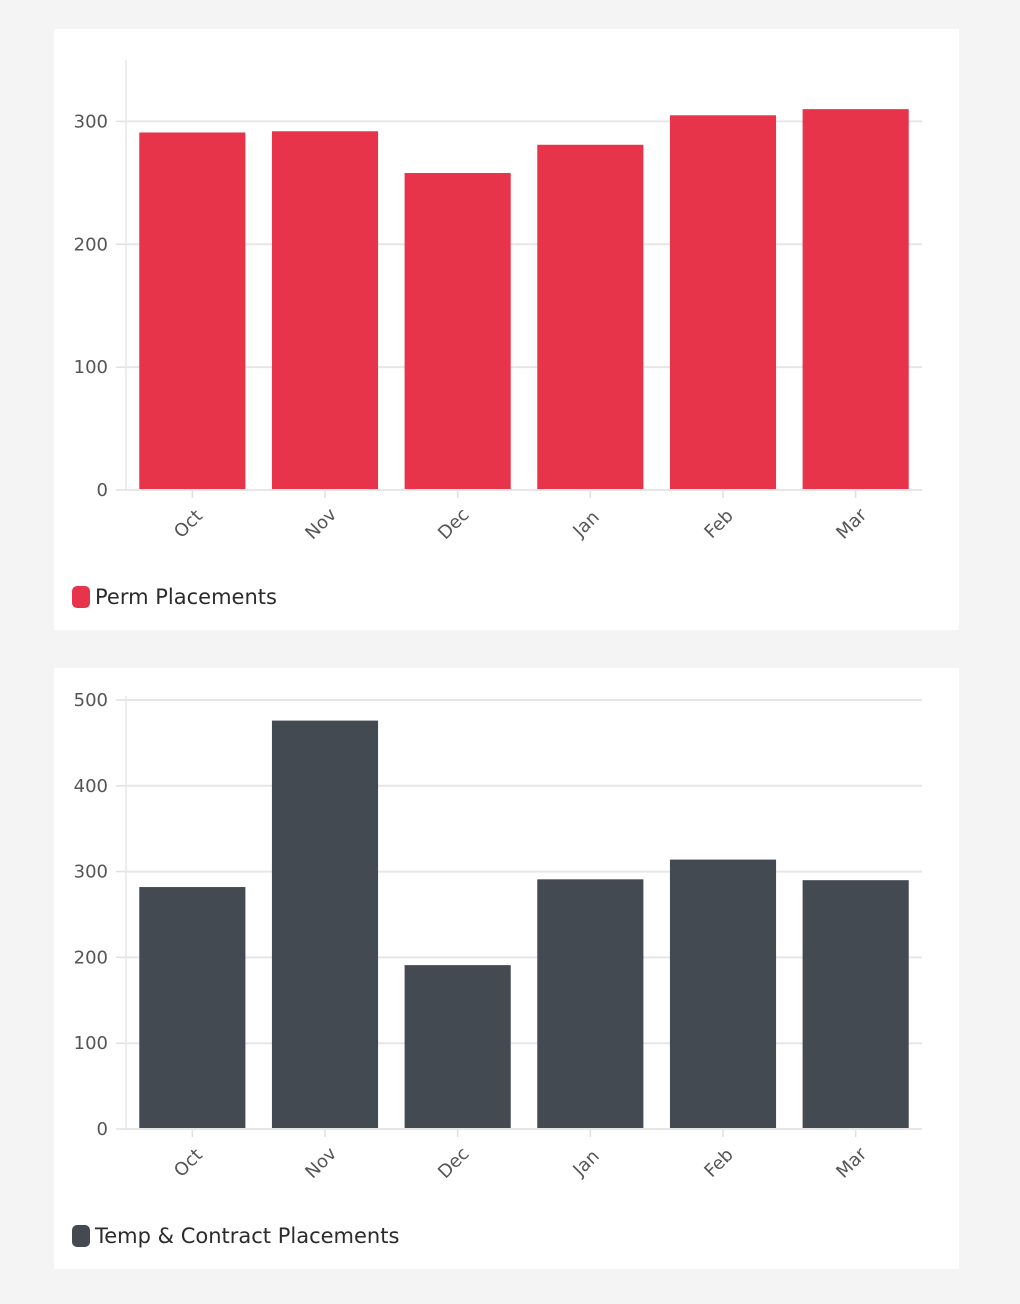 The height and width of the screenshot is (1304, 1020). I want to click on chart-legend: Temp & Contract Placements, so click(235, 1236).